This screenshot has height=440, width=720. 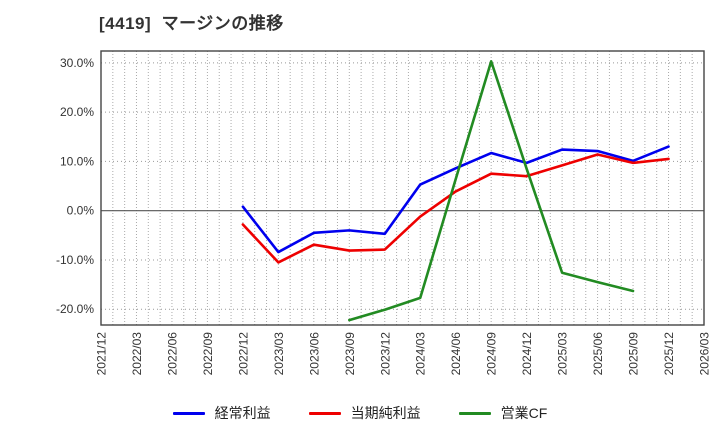 What do you see at coordinates (456, 354) in the screenshot?
I see `x-tick-label: 2024/06` at bounding box center [456, 354].